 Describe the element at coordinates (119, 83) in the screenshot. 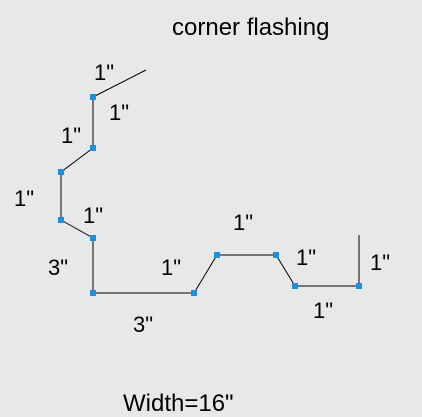

I see `segment-top-tail` at that location.